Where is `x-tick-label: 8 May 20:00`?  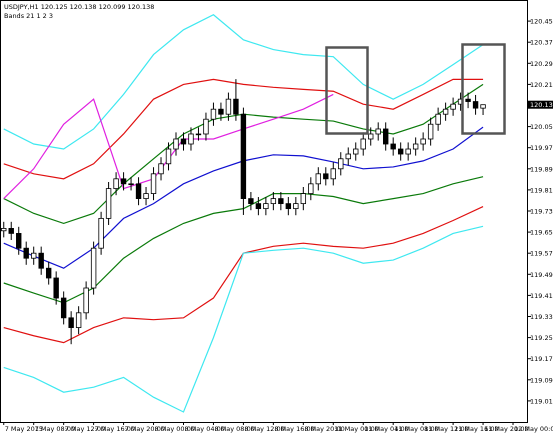
x-tick-label: 8 May 20:00 is located at coordinates (324, 429).